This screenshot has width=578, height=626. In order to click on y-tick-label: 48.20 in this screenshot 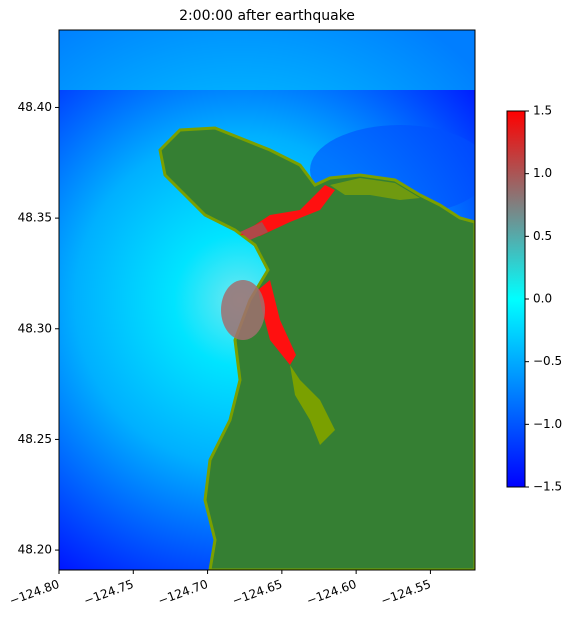, I will do `click(35, 550)`.